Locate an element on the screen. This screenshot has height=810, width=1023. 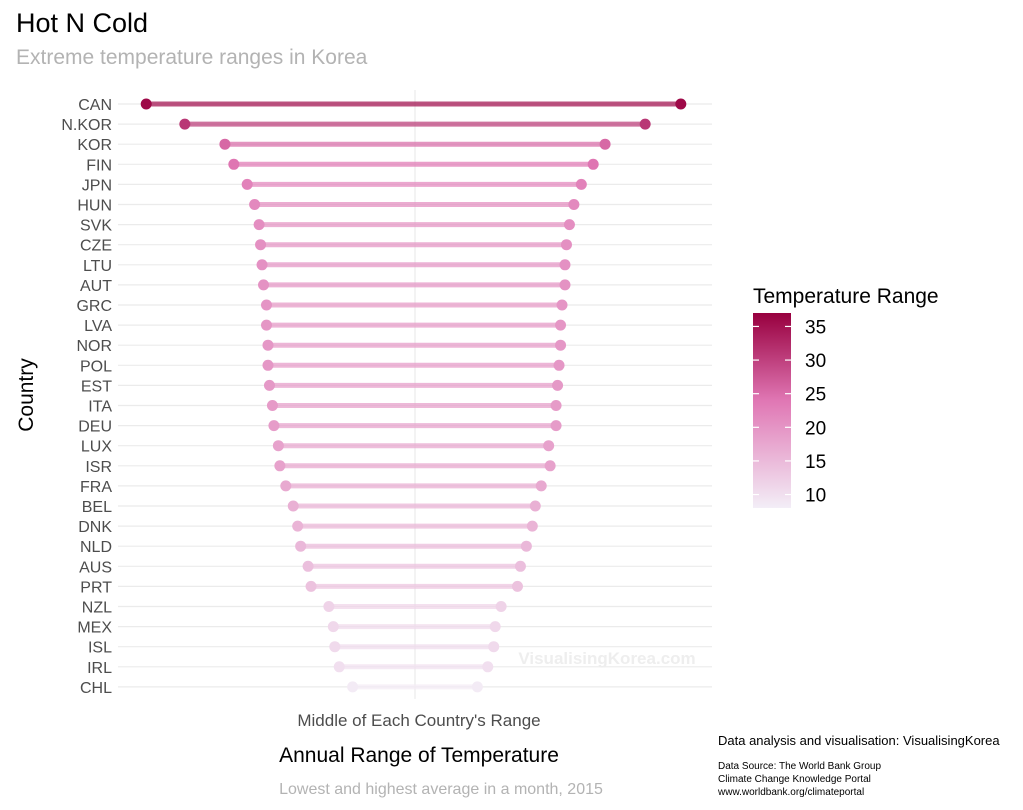
country-label: DNK is located at coordinates (95, 527).